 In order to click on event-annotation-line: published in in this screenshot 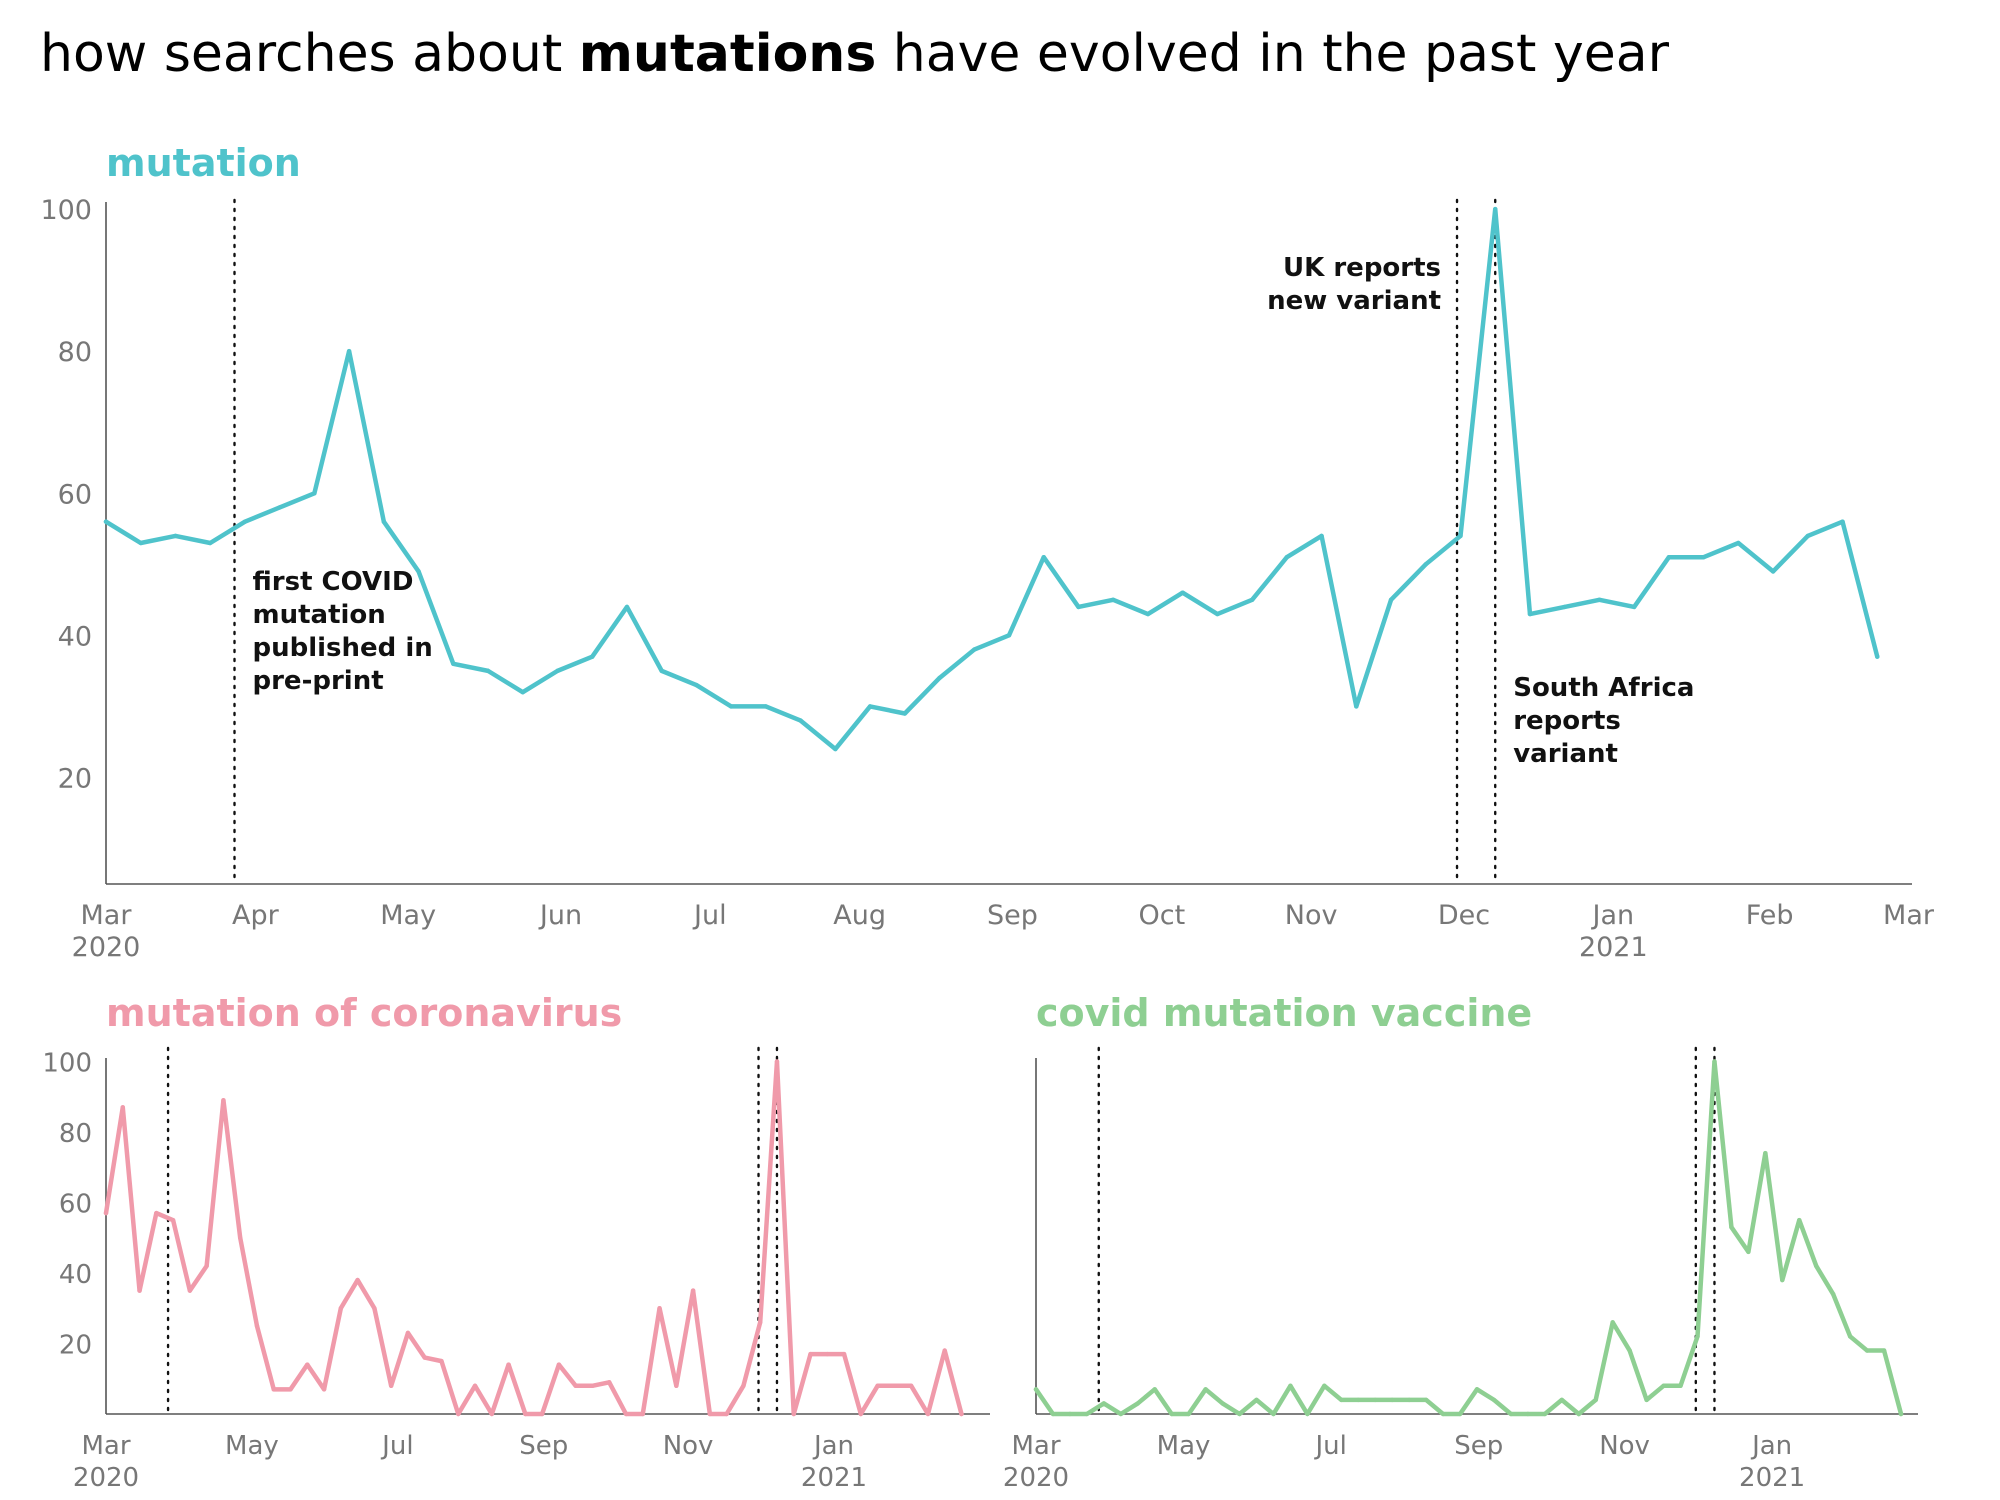, I will do `click(343, 648)`.